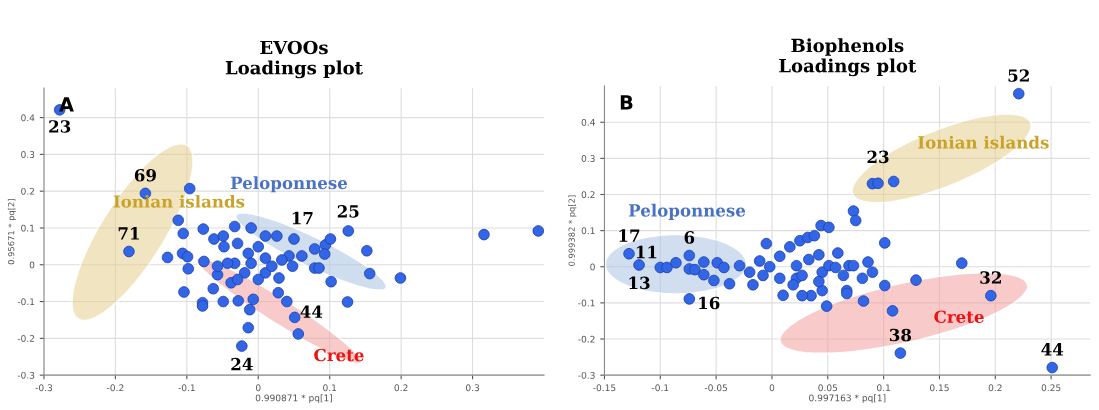 This screenshot has width=1099, height=410. Describe the element at coordinates (709, 303) in the screenshot. I see `annotation: 16` at that location.